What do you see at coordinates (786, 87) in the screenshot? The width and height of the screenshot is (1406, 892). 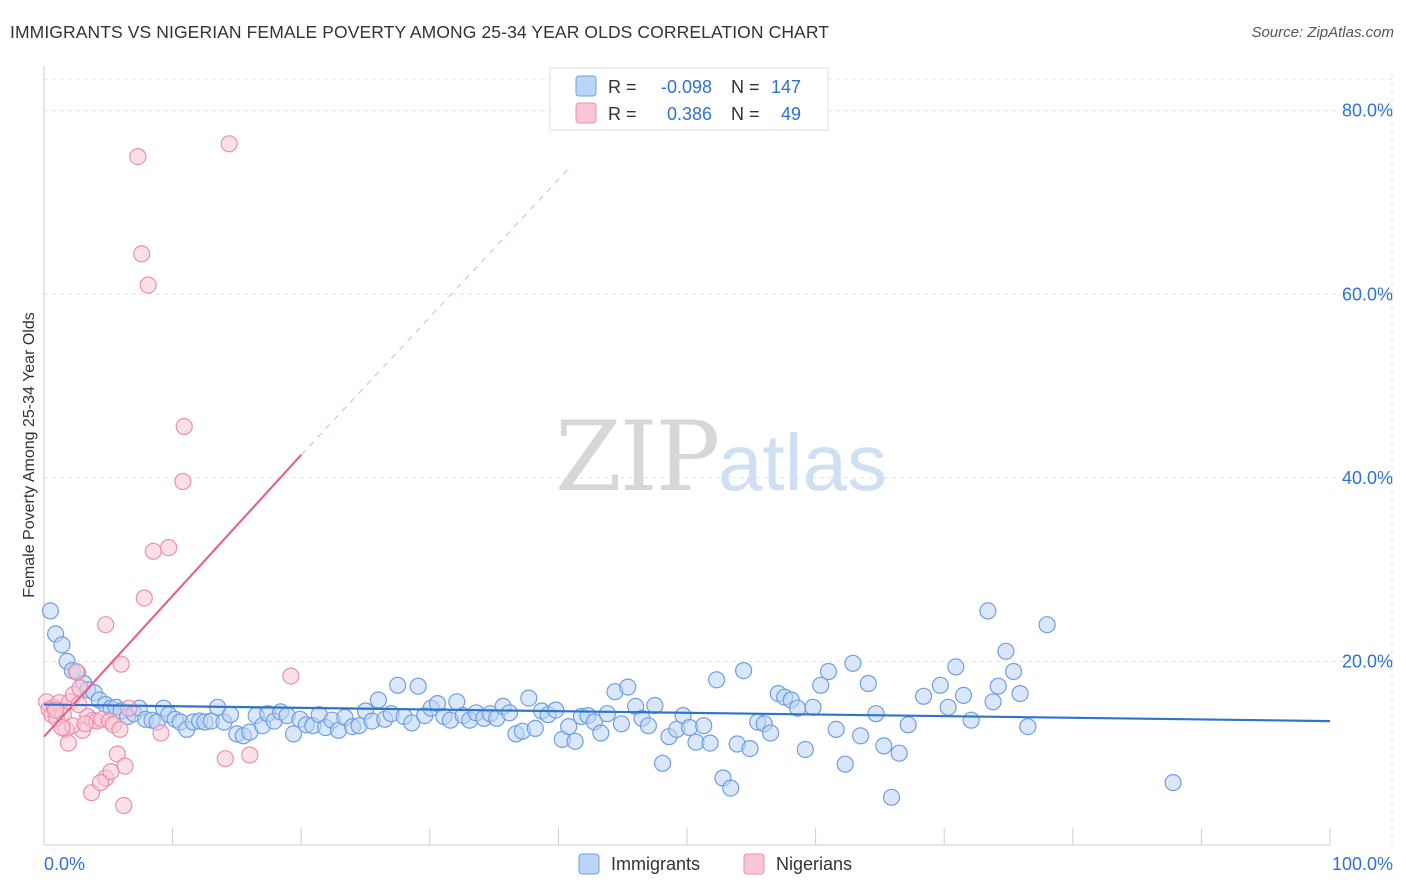 I see `legend-n-value-immigrants: 147` at bounding box center [786, 87].